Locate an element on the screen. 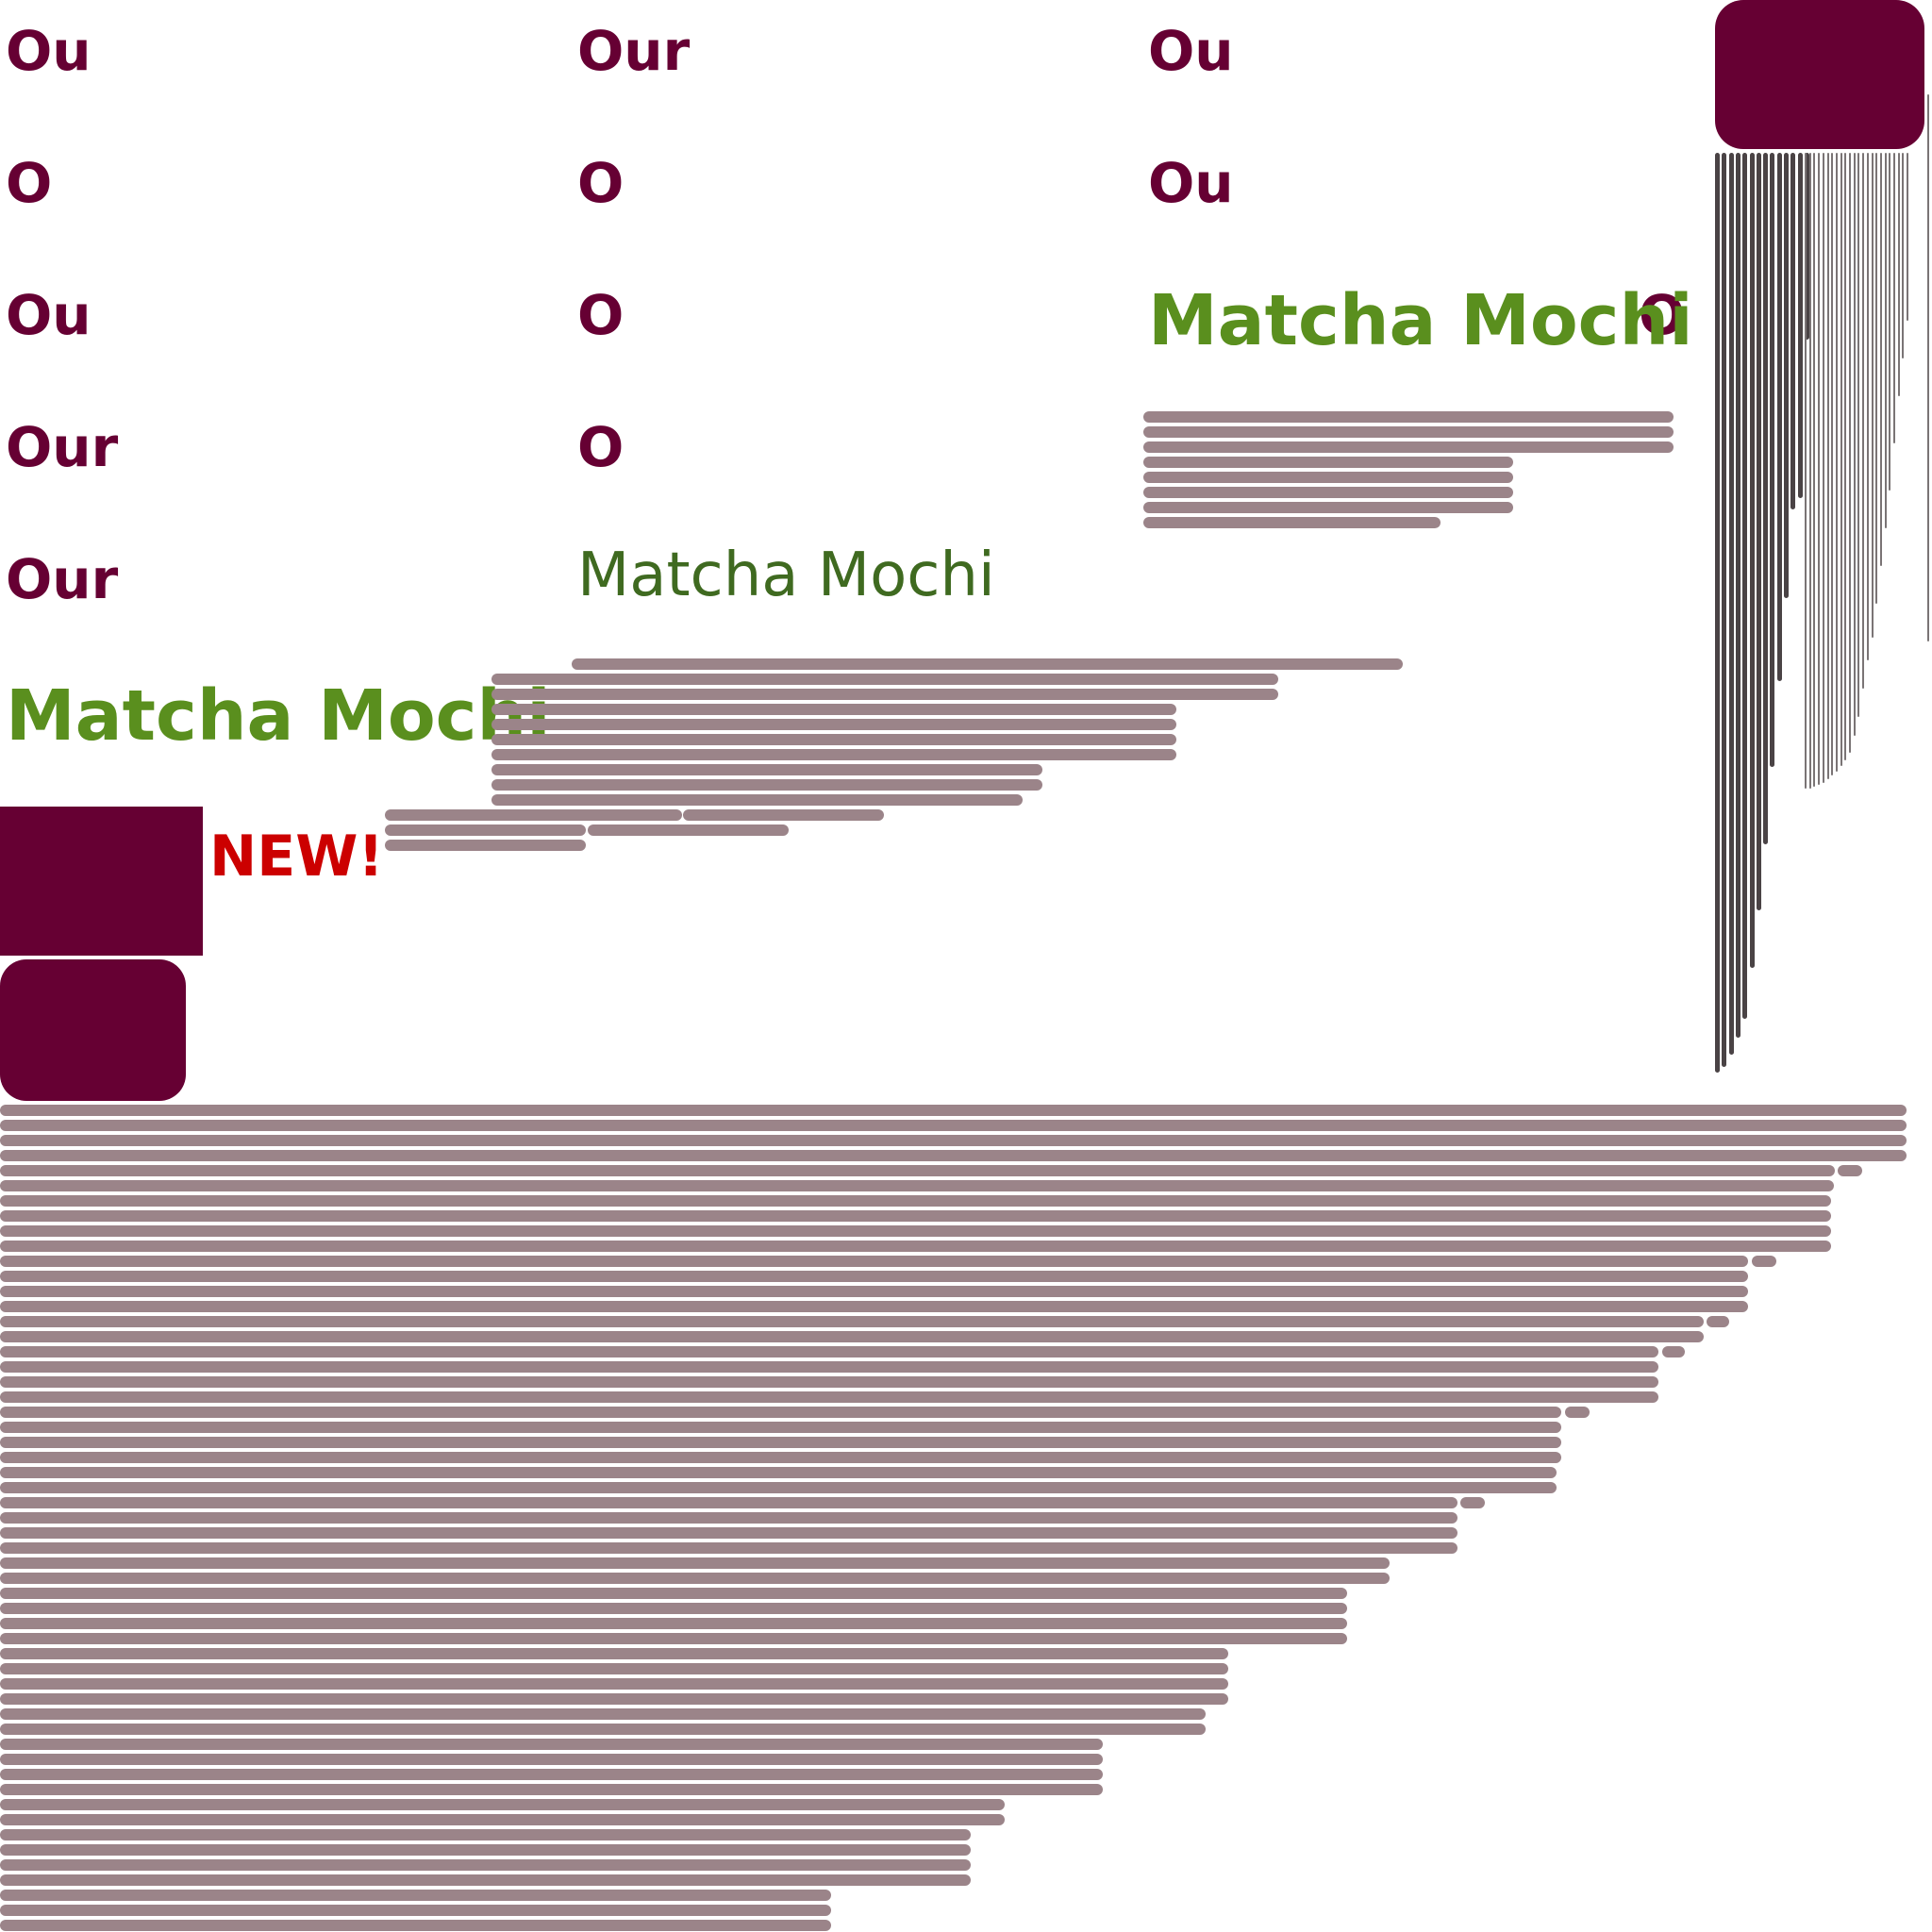  new-badge: NEW! is located at coordinates (296, 857).